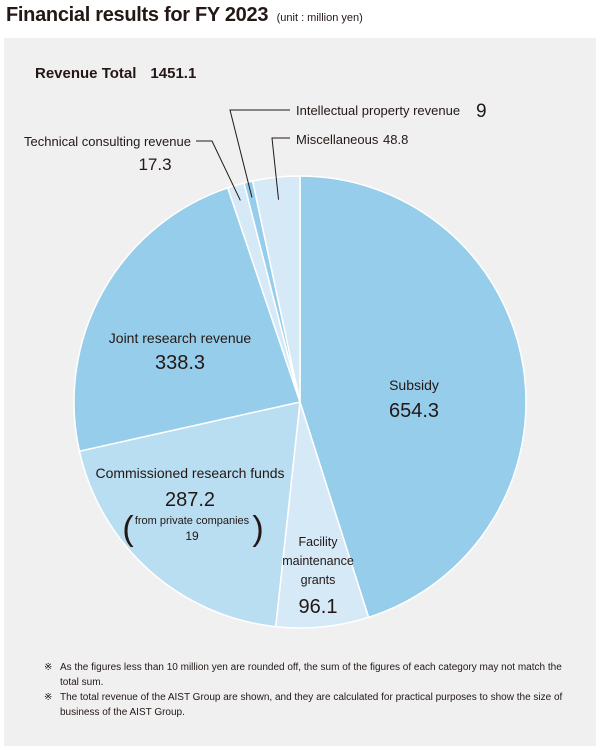  I want to click on pie-slice-joint-research-revenue, so click(187, 319).